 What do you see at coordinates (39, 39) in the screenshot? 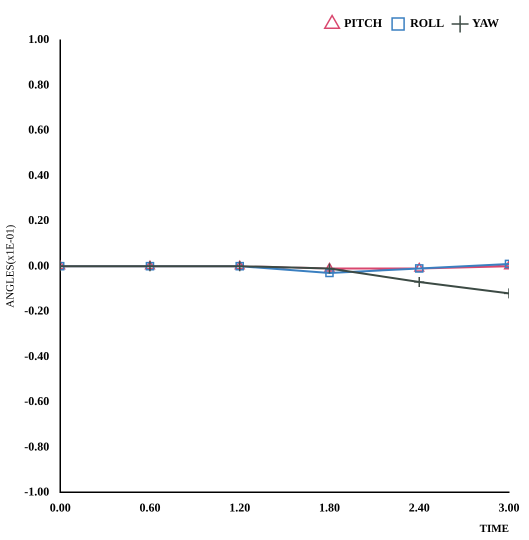
I see `y-tick-label: 1.00` at bounding box center [39, 39].